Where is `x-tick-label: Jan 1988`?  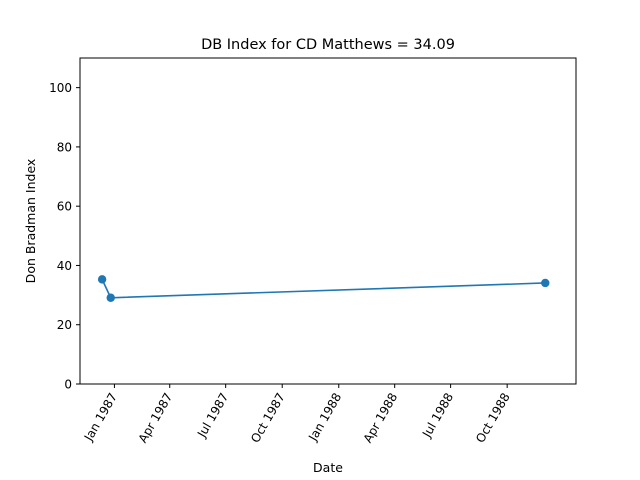
x-tick-label: Jan 1988 is located at coordinates (324, 418).